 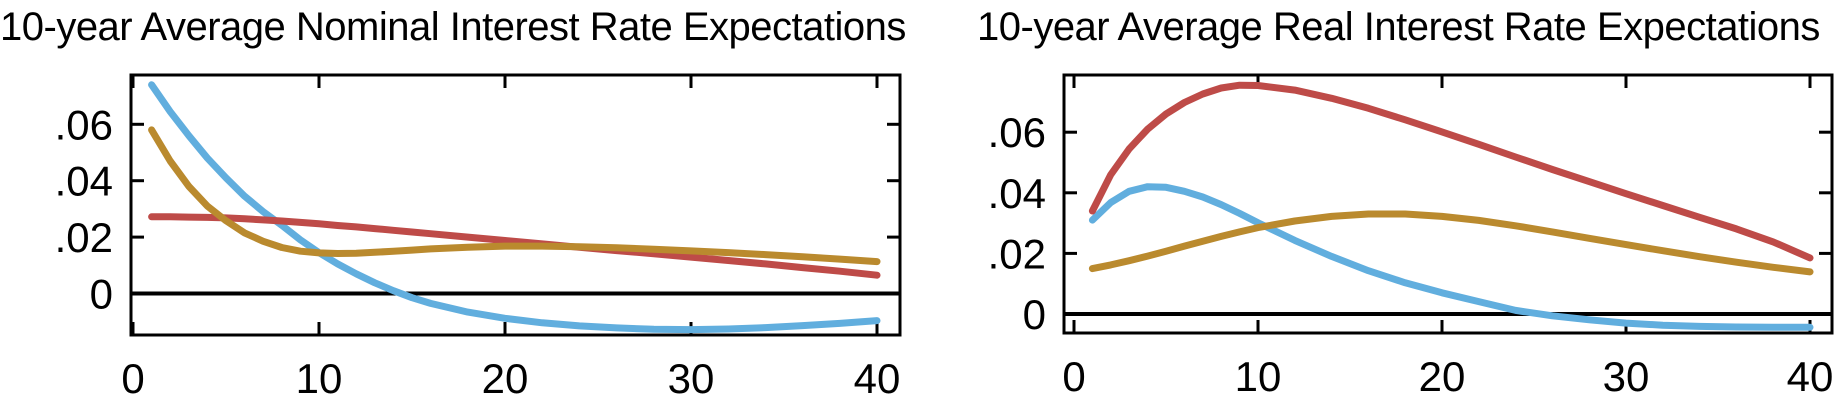 I want to click on light-blue-series-line, so click(x=1451, y=257).